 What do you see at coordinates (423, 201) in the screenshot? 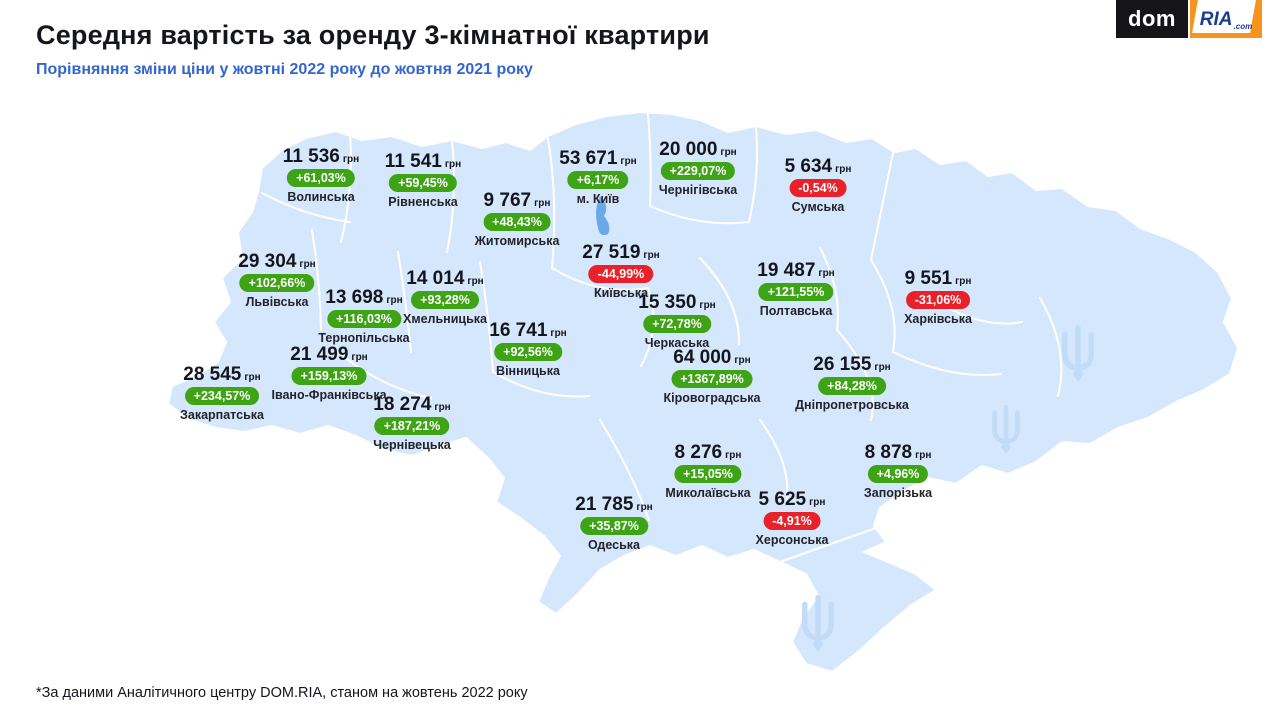
I see `region-name: Рівненська` at bounding box center [423, 201].